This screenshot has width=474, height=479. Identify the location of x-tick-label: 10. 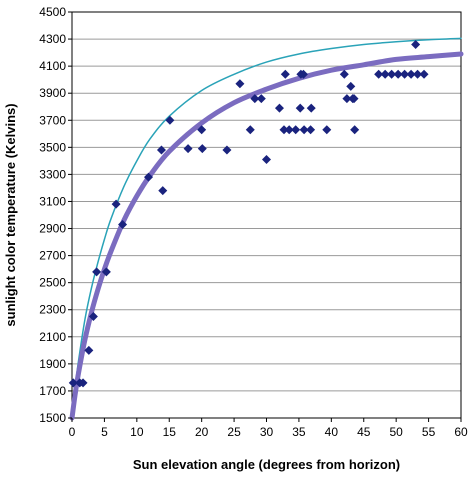
(137, 432).